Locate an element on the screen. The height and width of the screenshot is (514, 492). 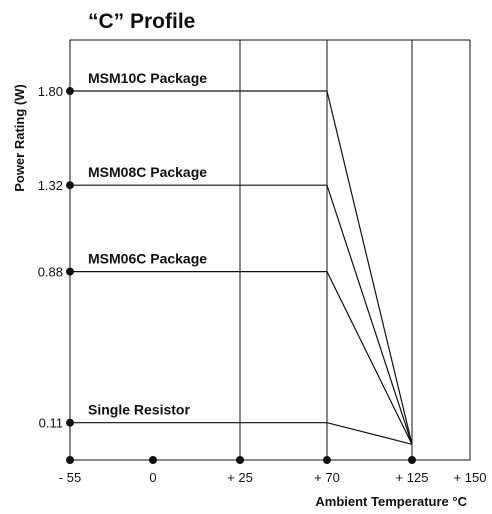
x-tick-label: + 70 is located at coordinates (327, 477).